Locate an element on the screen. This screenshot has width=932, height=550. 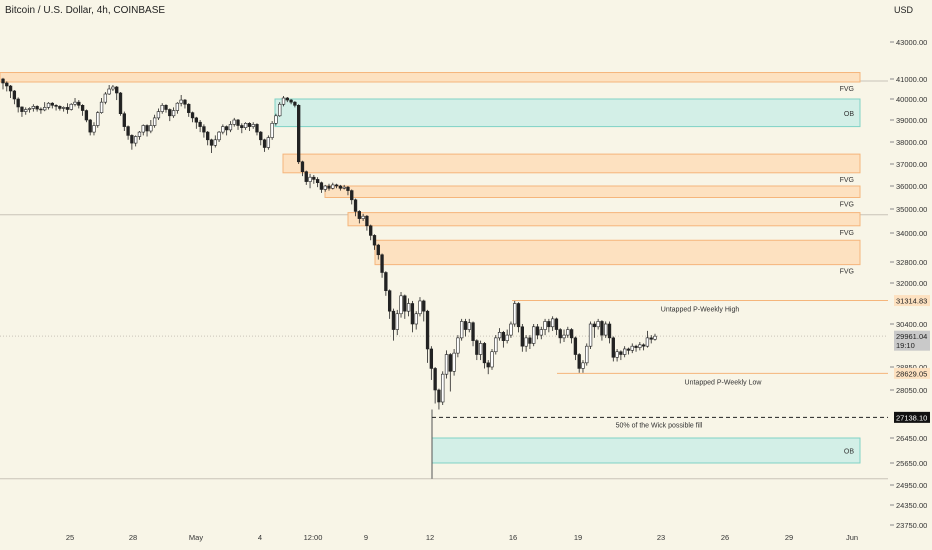
y-tick-label: 36000.00 is located at coordinates (911, 186).